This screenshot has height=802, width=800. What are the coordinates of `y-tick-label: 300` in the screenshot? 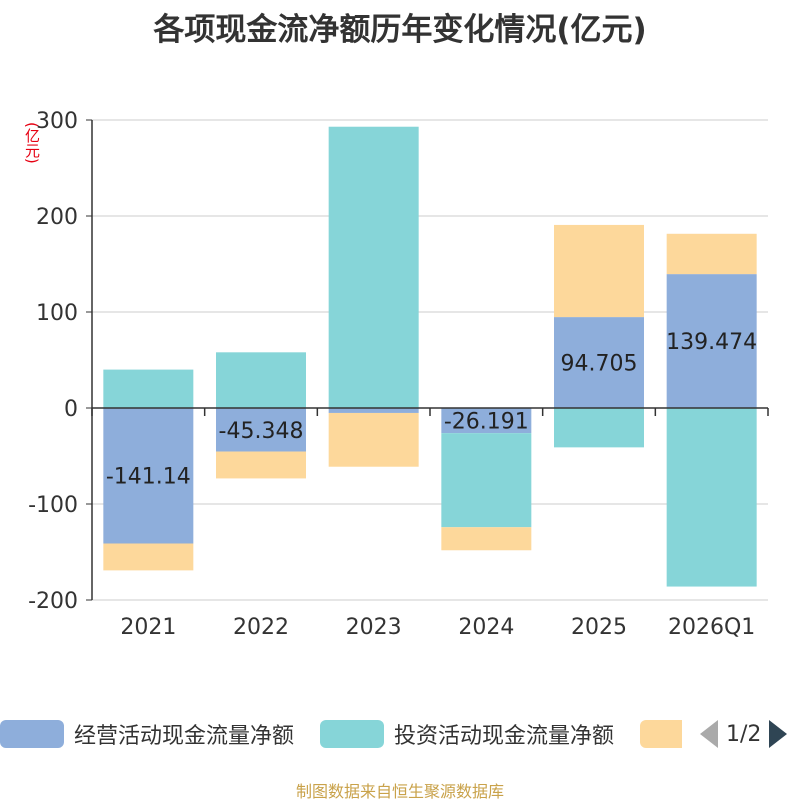 It's located at (57, 121).